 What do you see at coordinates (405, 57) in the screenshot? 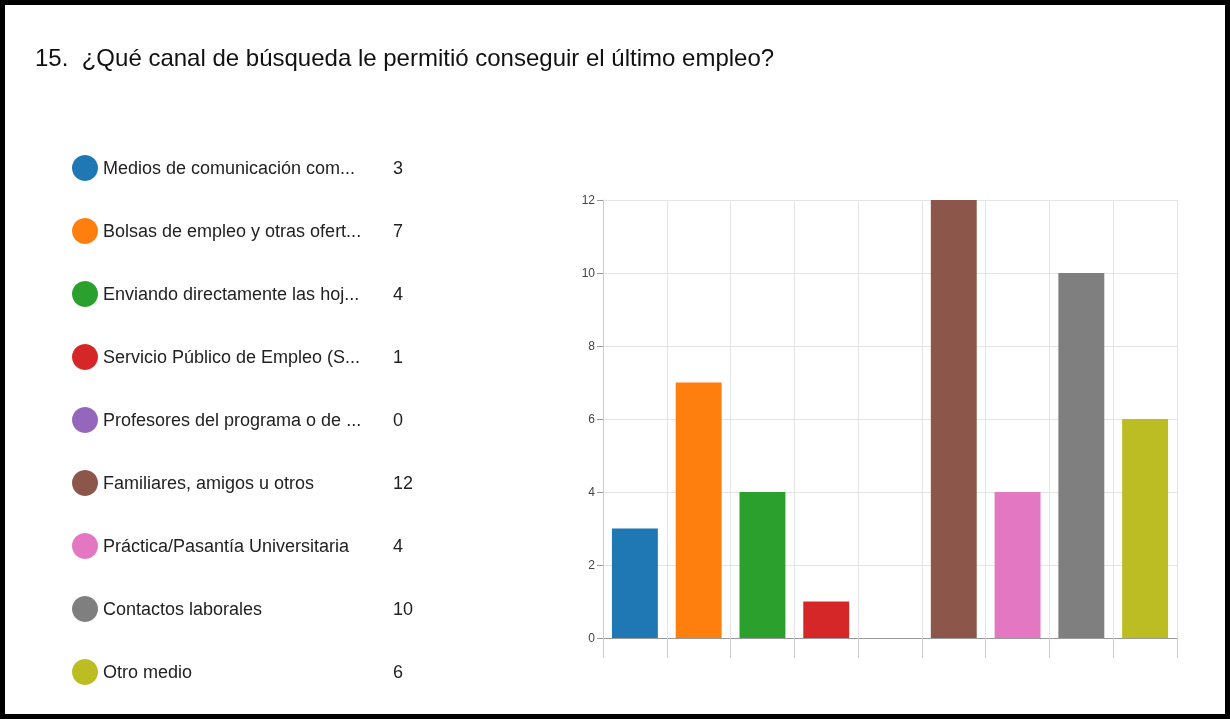
I see `text: 15. ¿Qué canal de búsqueda le permitió conseguir el último empleo?` at bounding box center [405, 57].